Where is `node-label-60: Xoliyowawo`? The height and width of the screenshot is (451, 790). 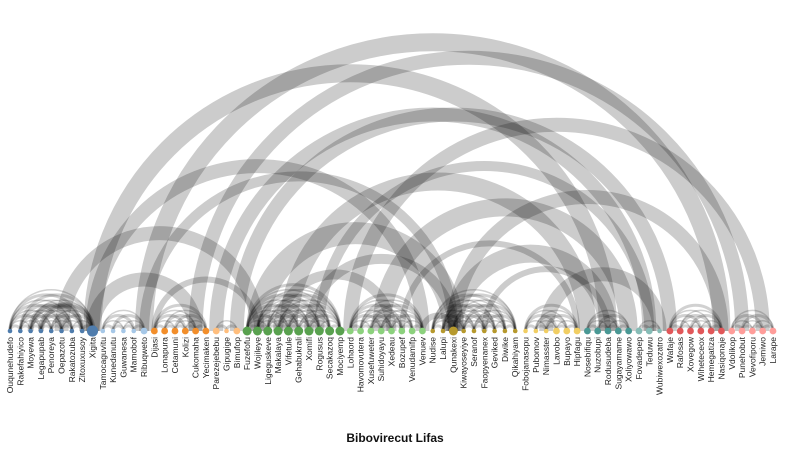
node-label-60: Xoliyowawo is located at coordinates (629, 359).